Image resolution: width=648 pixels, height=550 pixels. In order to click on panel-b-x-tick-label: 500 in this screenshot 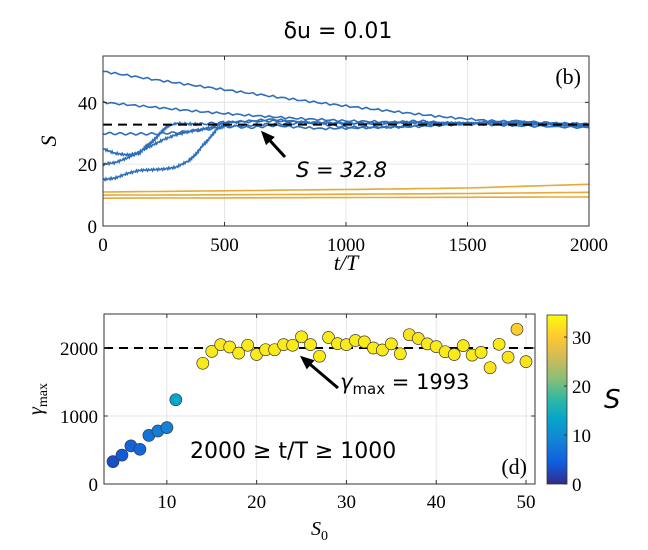, I will do `click(224, 245)`.